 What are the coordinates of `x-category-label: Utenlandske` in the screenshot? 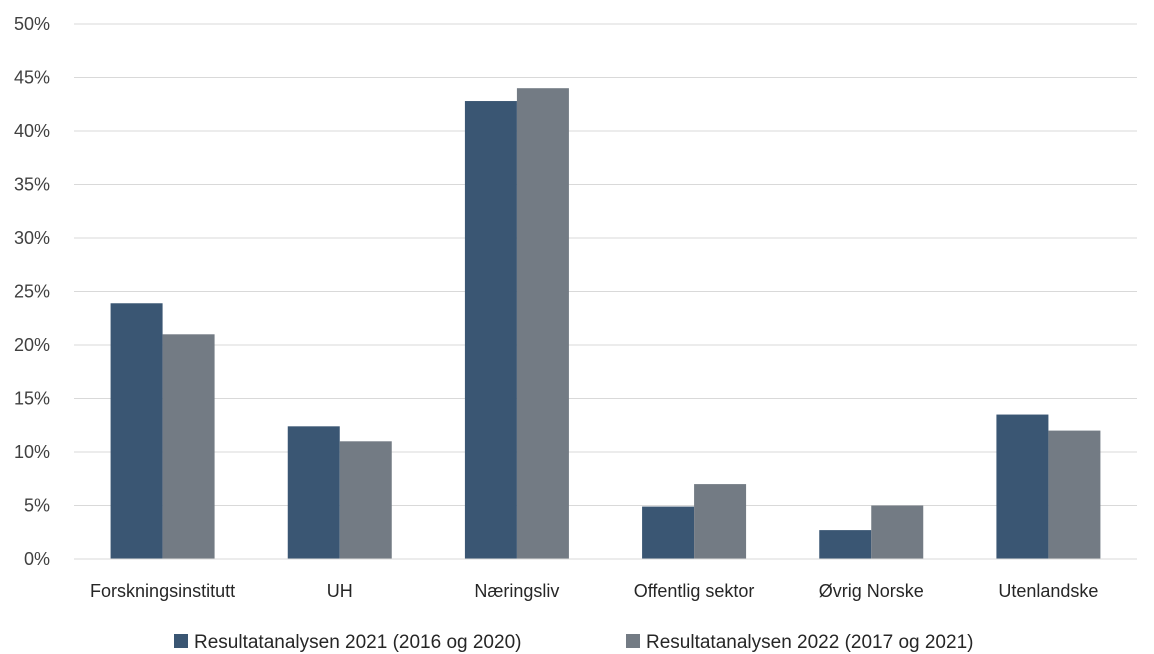 It's located at (1048, 591).